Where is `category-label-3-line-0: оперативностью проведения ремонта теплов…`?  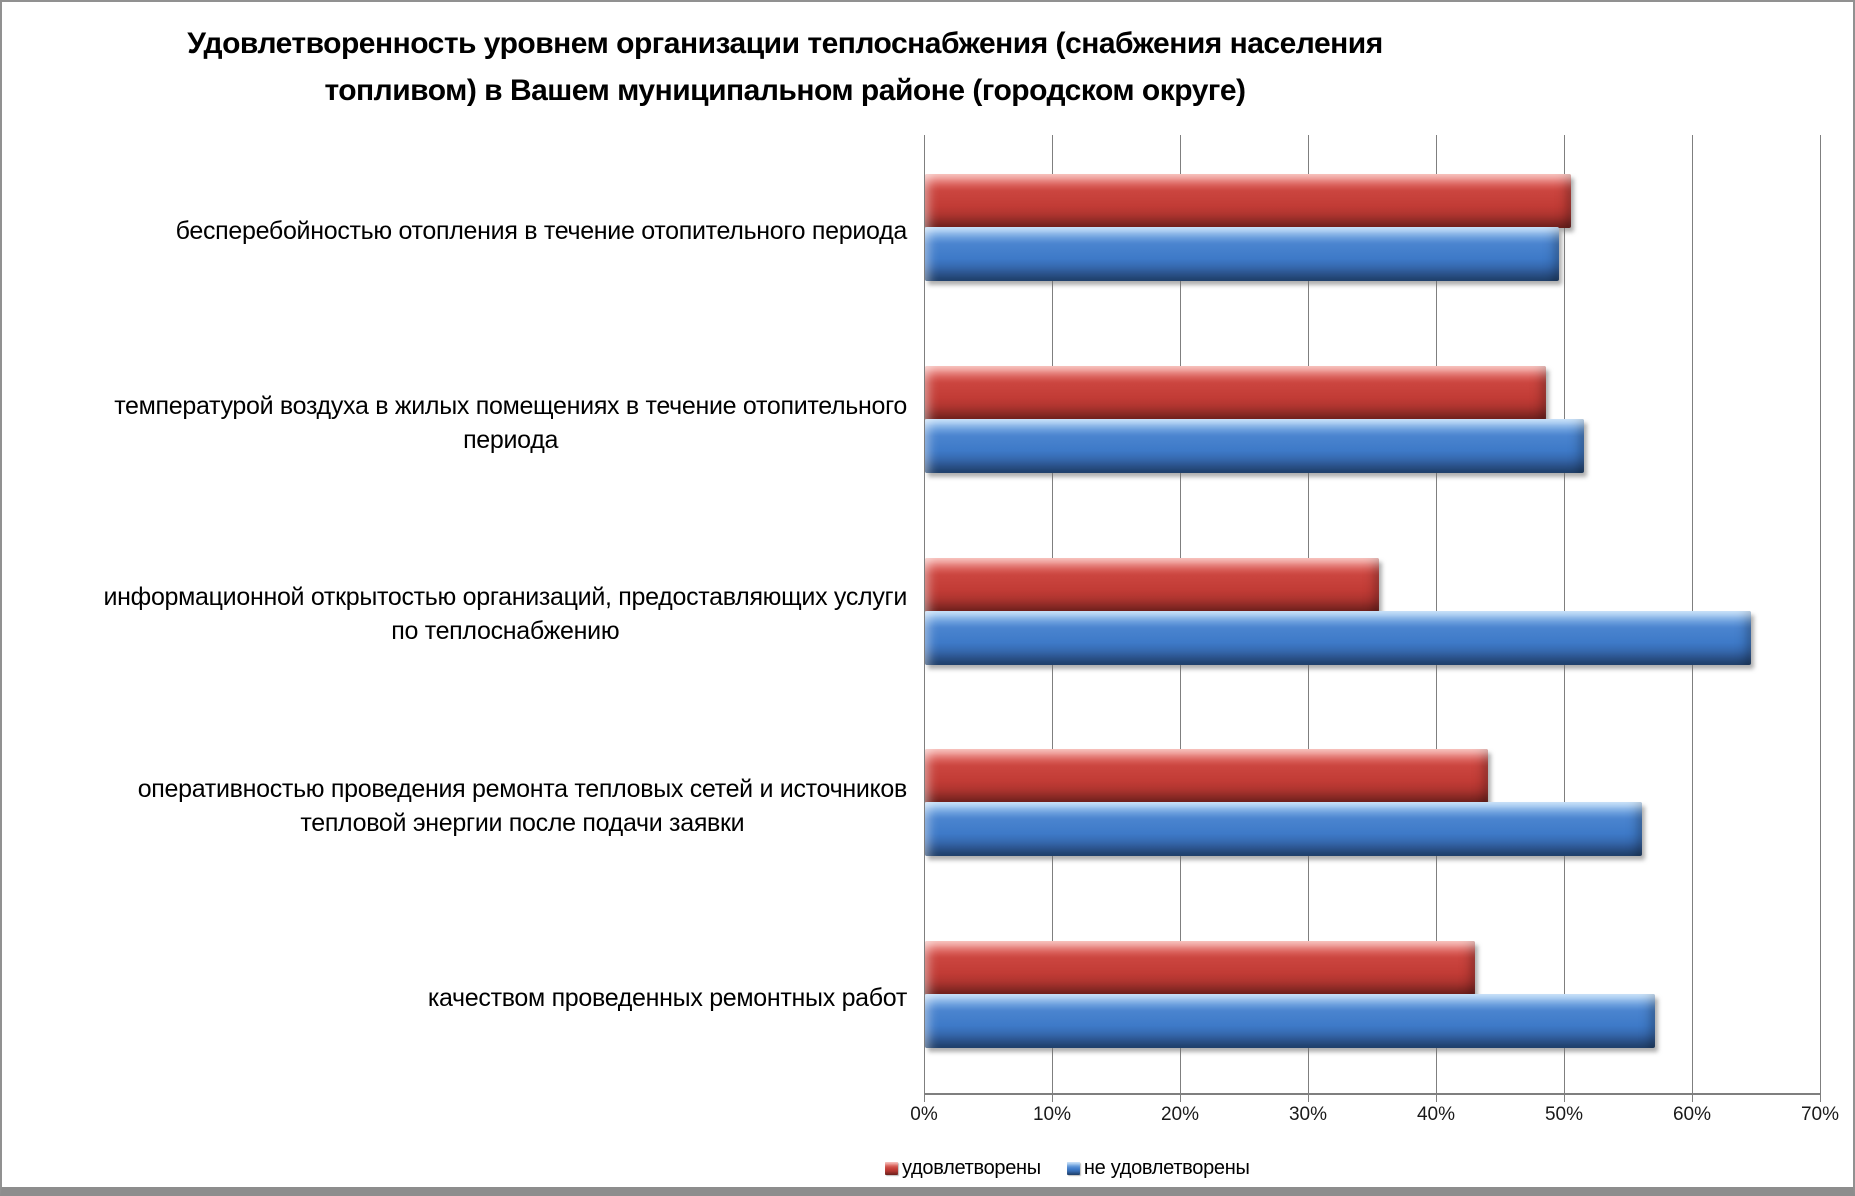 category-label-3-line-0: оперативностью проведения ремонта теплов… is located at coordinates (522, 789).